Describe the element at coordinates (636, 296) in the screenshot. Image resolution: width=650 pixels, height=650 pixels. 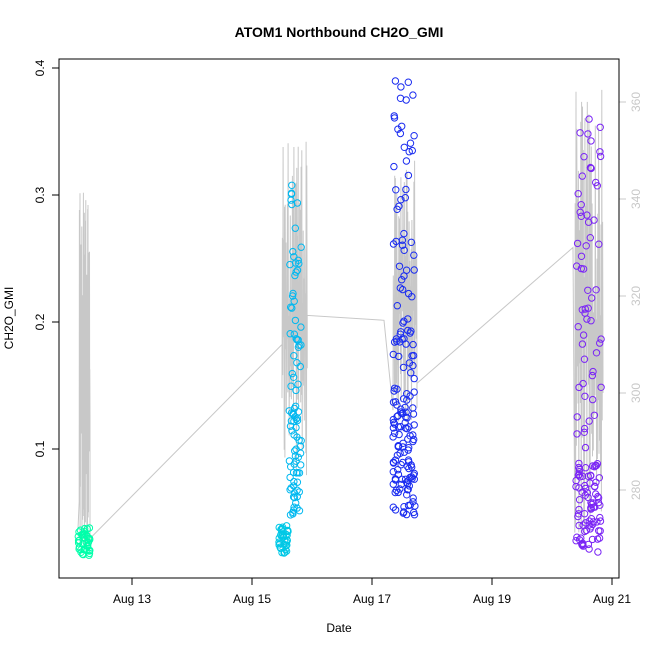
I see `y2-tick-label: 320` at that location.